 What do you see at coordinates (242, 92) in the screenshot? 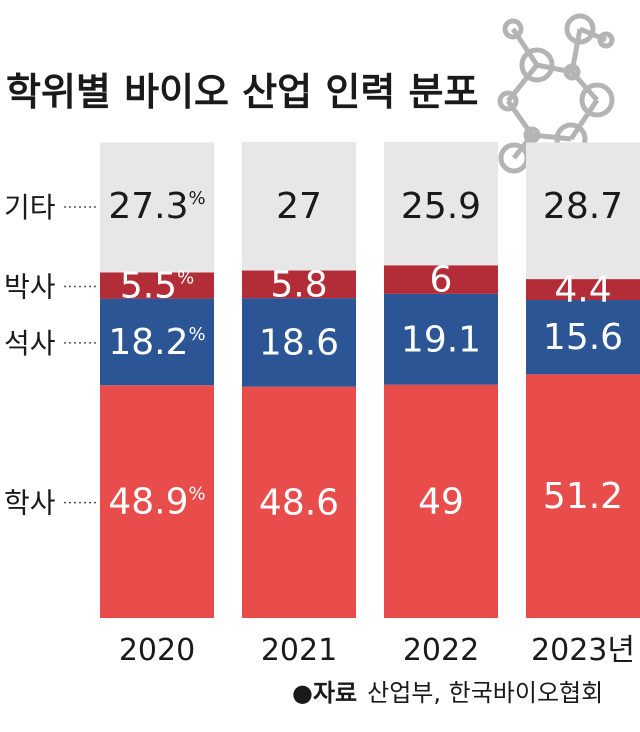
I see `chart-title: 학위별 바이오 산업 인력 분포` at bounding box center [242, 92].